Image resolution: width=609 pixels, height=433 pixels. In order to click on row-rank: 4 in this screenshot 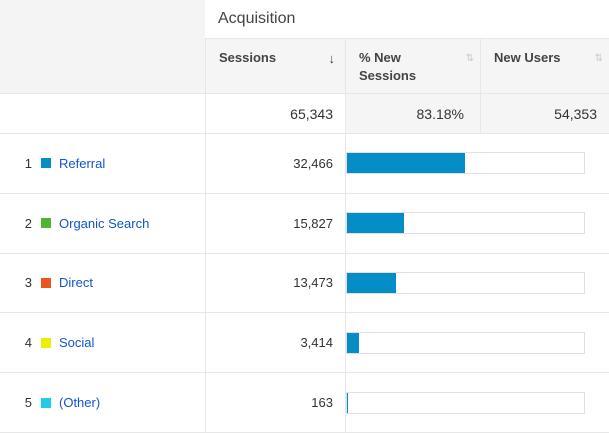, I will do `click(28, 343)`.